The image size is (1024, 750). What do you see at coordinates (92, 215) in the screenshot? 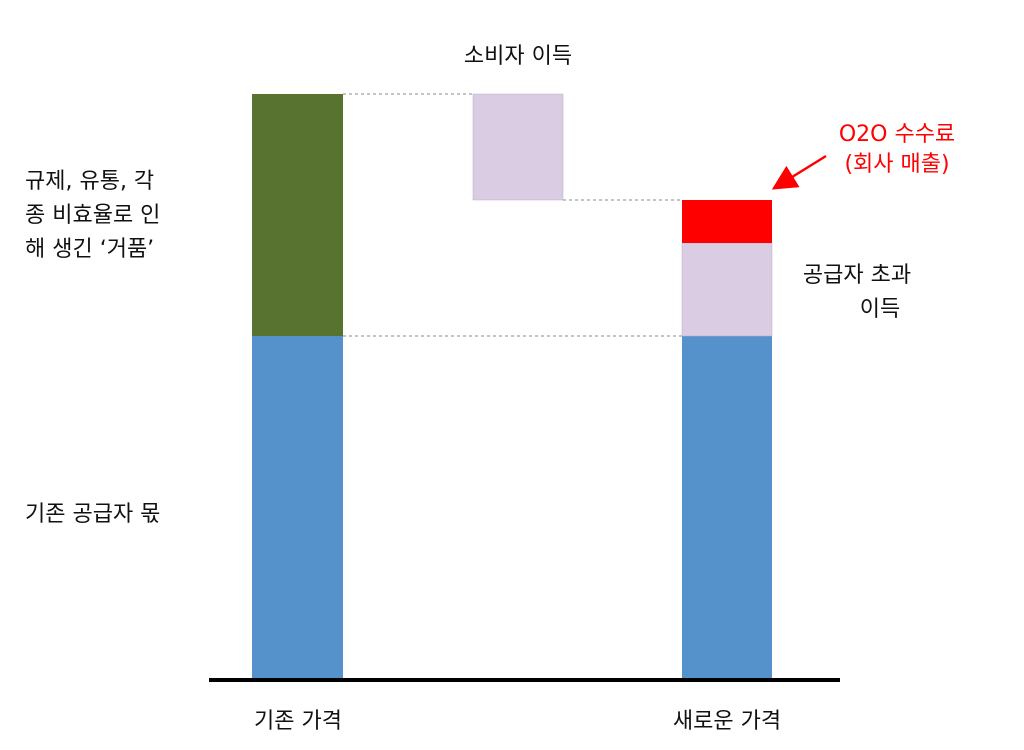
I see `bubble-label: 종 비효율로 인` at bounding box center [92, 215].